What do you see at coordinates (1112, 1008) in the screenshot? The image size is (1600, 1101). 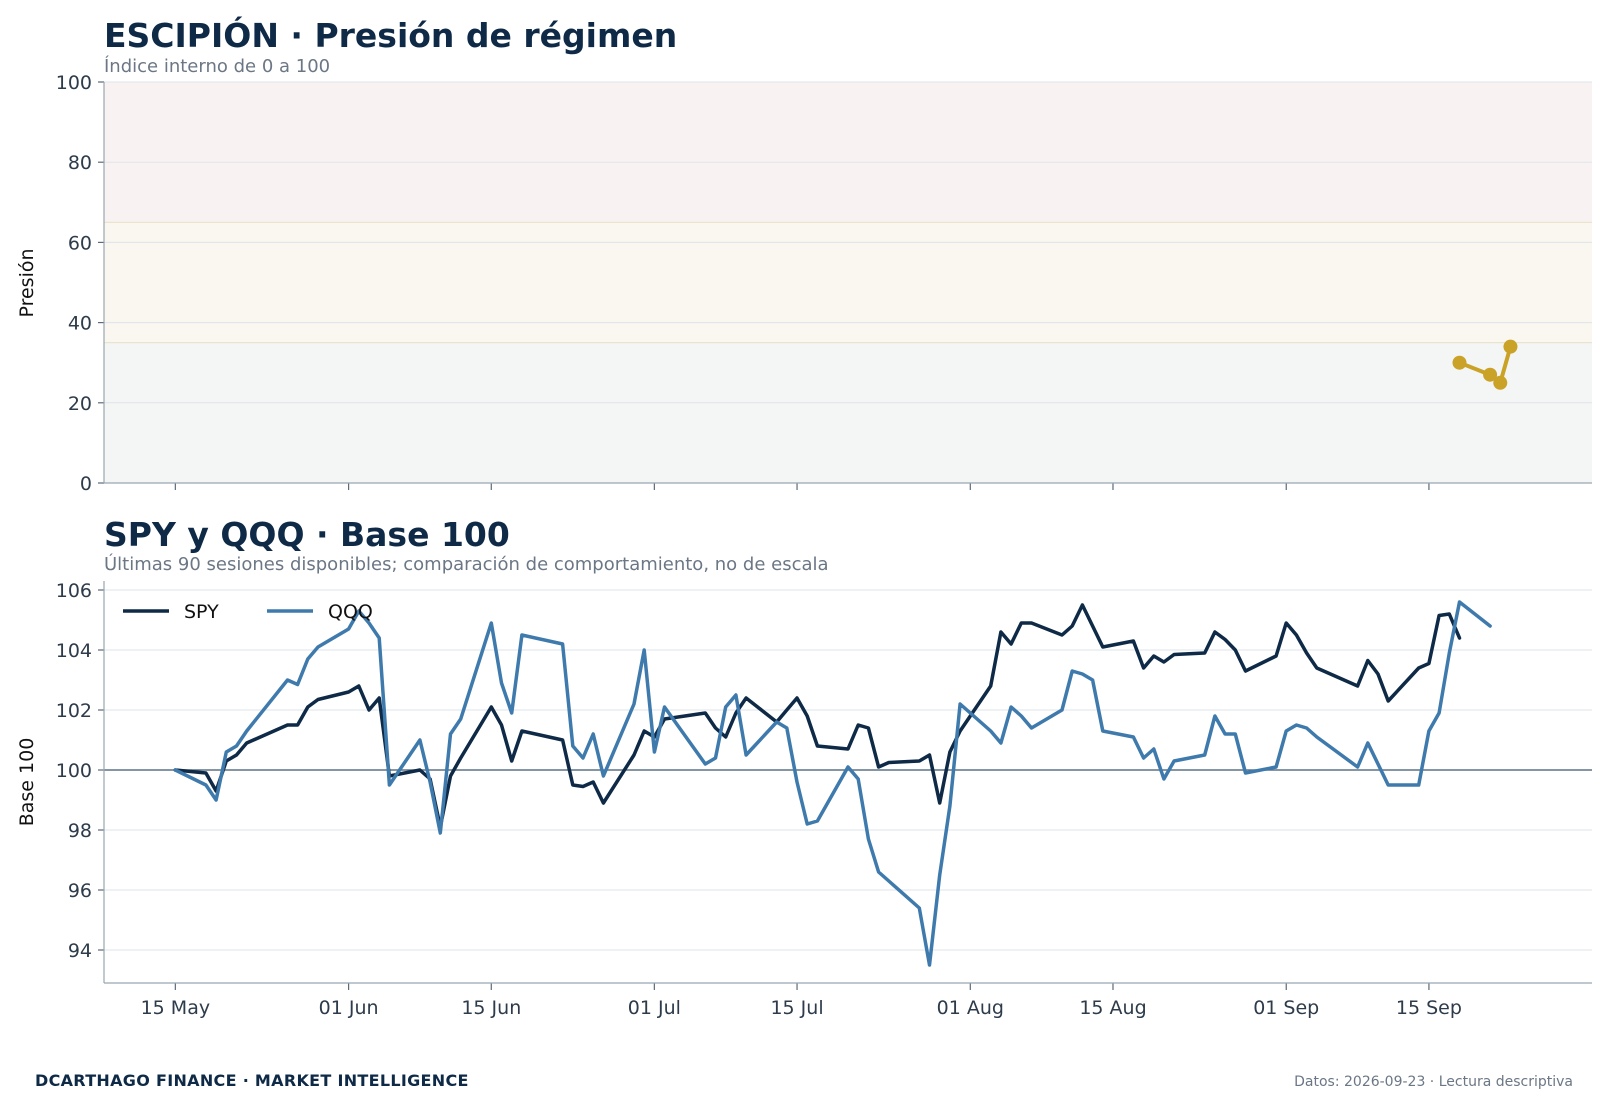 I see `base100-x-tick-label-6: 15 Aug` at bounding box center [1112, 1008].